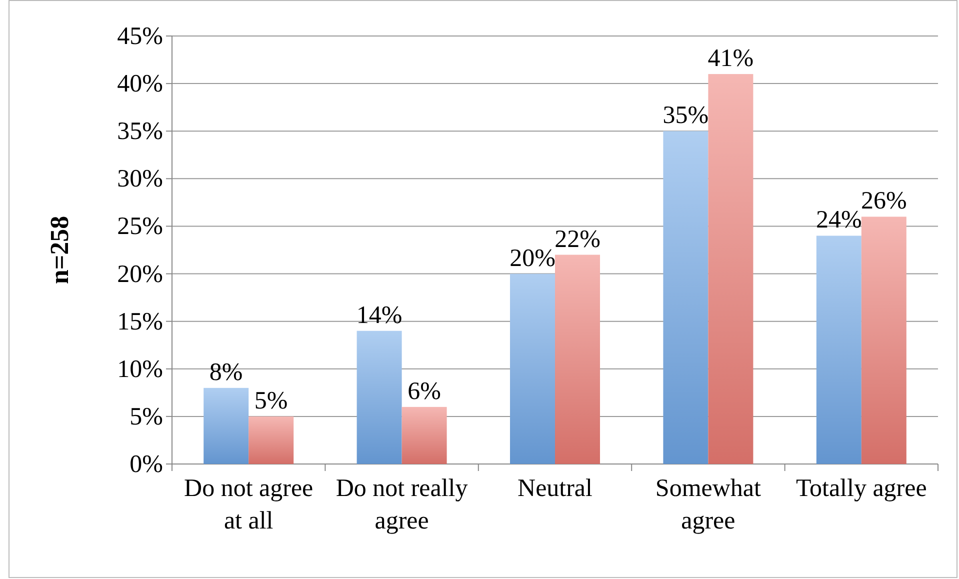 This screenshot has width=959, height=579. I want to click on y-tick-label: 0%, so click(146, 464).